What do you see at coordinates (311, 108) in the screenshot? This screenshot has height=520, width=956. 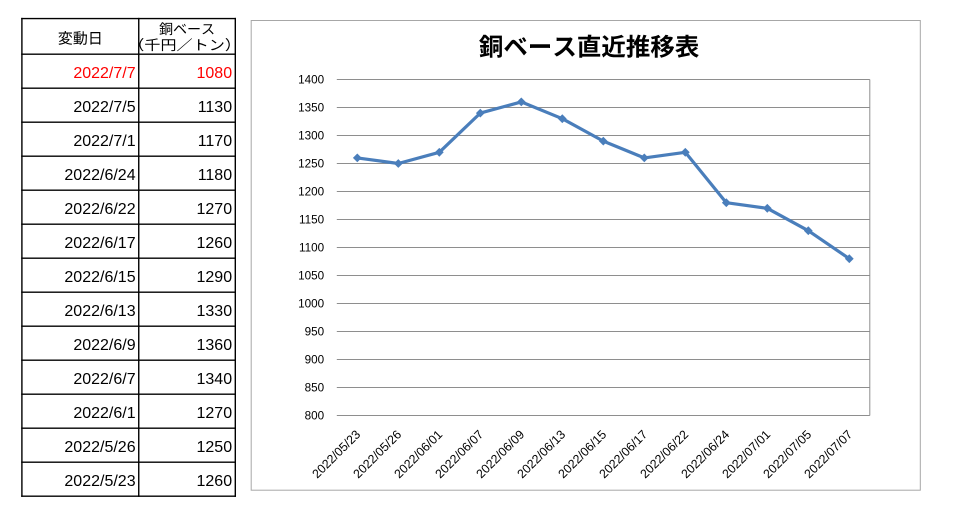 I see `svg-text: 1350` at bounding box center [311, 108].